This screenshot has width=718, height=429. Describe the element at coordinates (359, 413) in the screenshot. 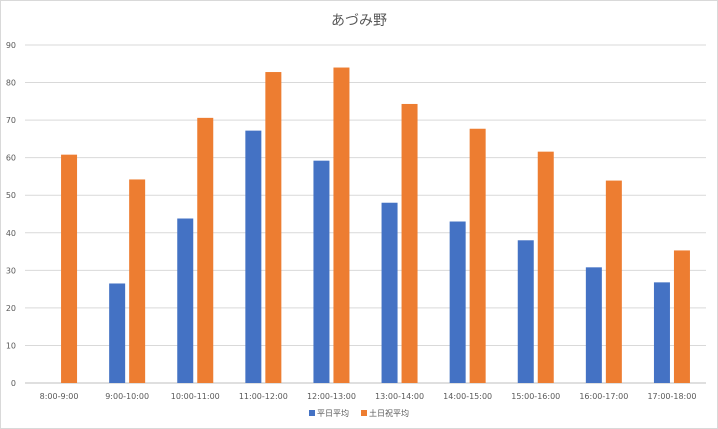

I see `legend: 平日平均 土日祝平均` at that location.